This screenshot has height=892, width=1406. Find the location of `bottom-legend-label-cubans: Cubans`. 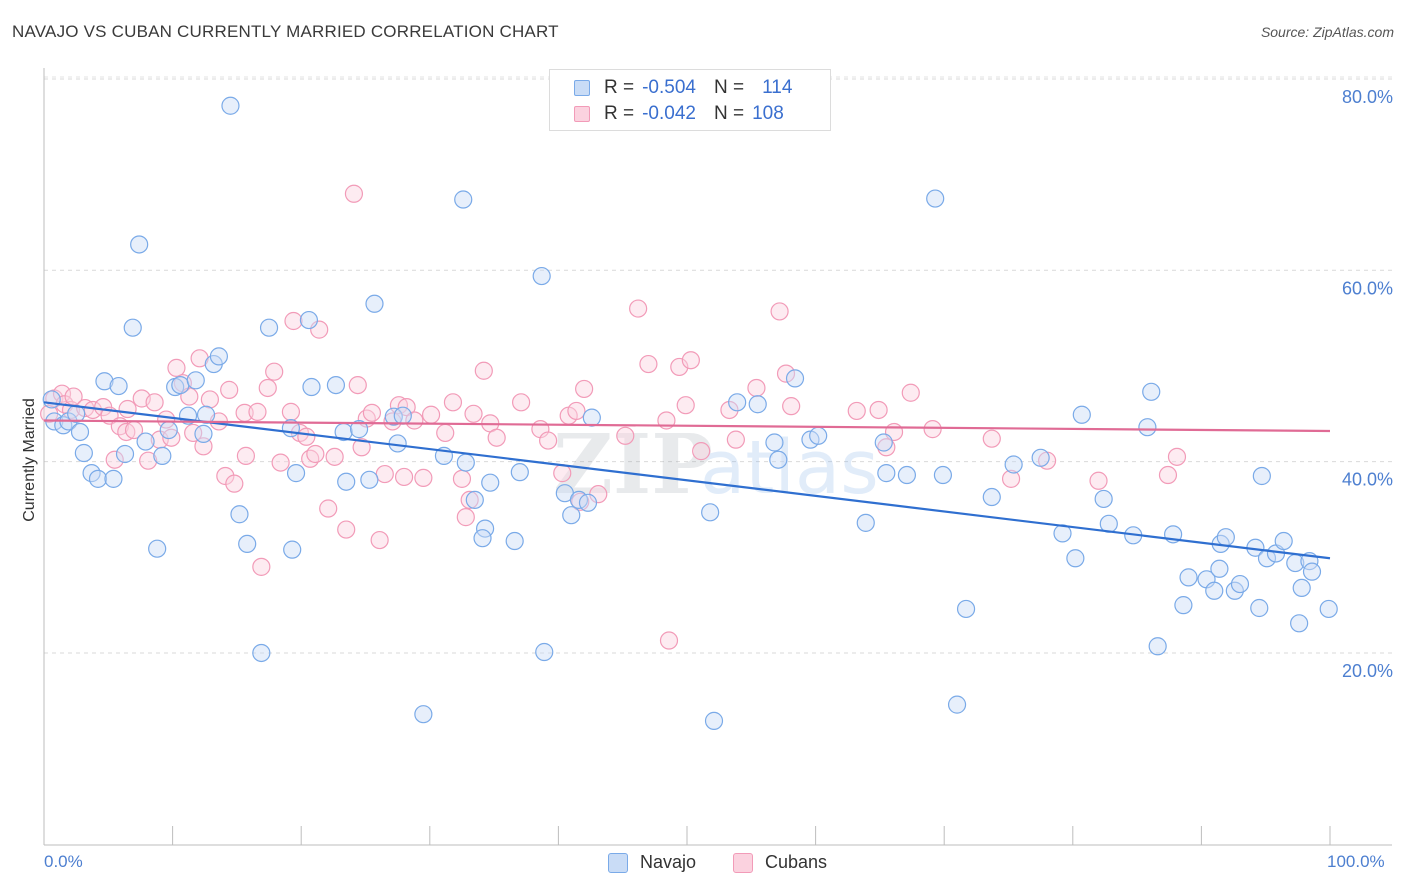

bottom-legend-label-cubans: Cubans is located at coordinates (796, 862).